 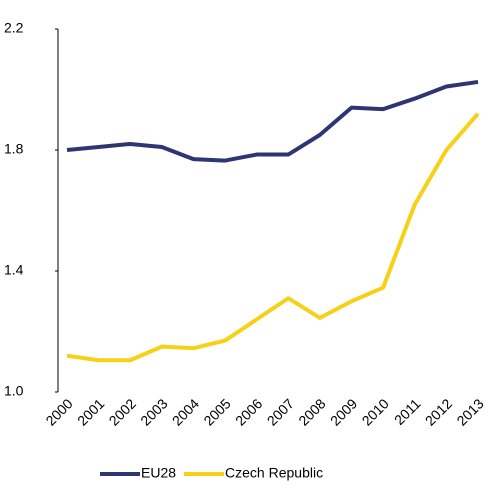 What do you see at coordinates (185, 411) in the screenshot?
I see `x-tick-label: 2004` at bounding box center [185, 411].